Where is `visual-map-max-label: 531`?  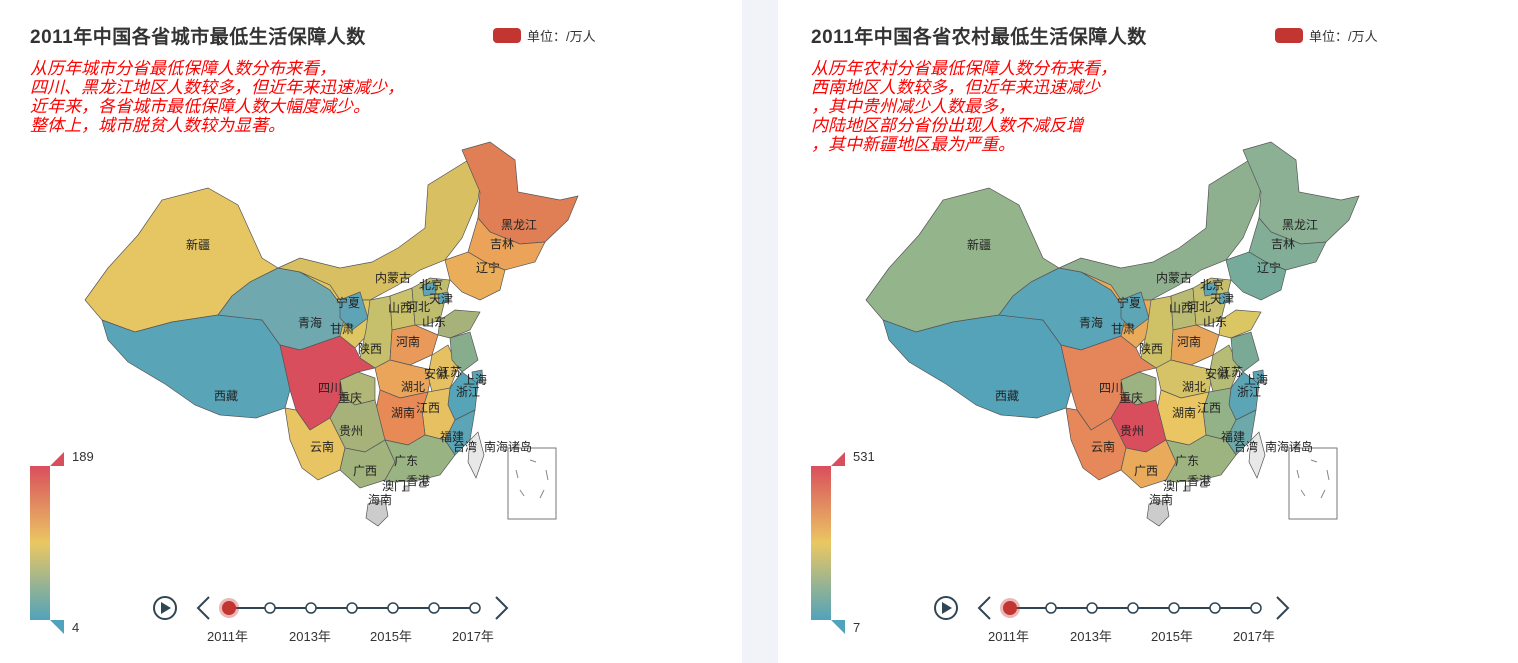 visual-map-max-label: 531 is located at coordinates (864, 456).